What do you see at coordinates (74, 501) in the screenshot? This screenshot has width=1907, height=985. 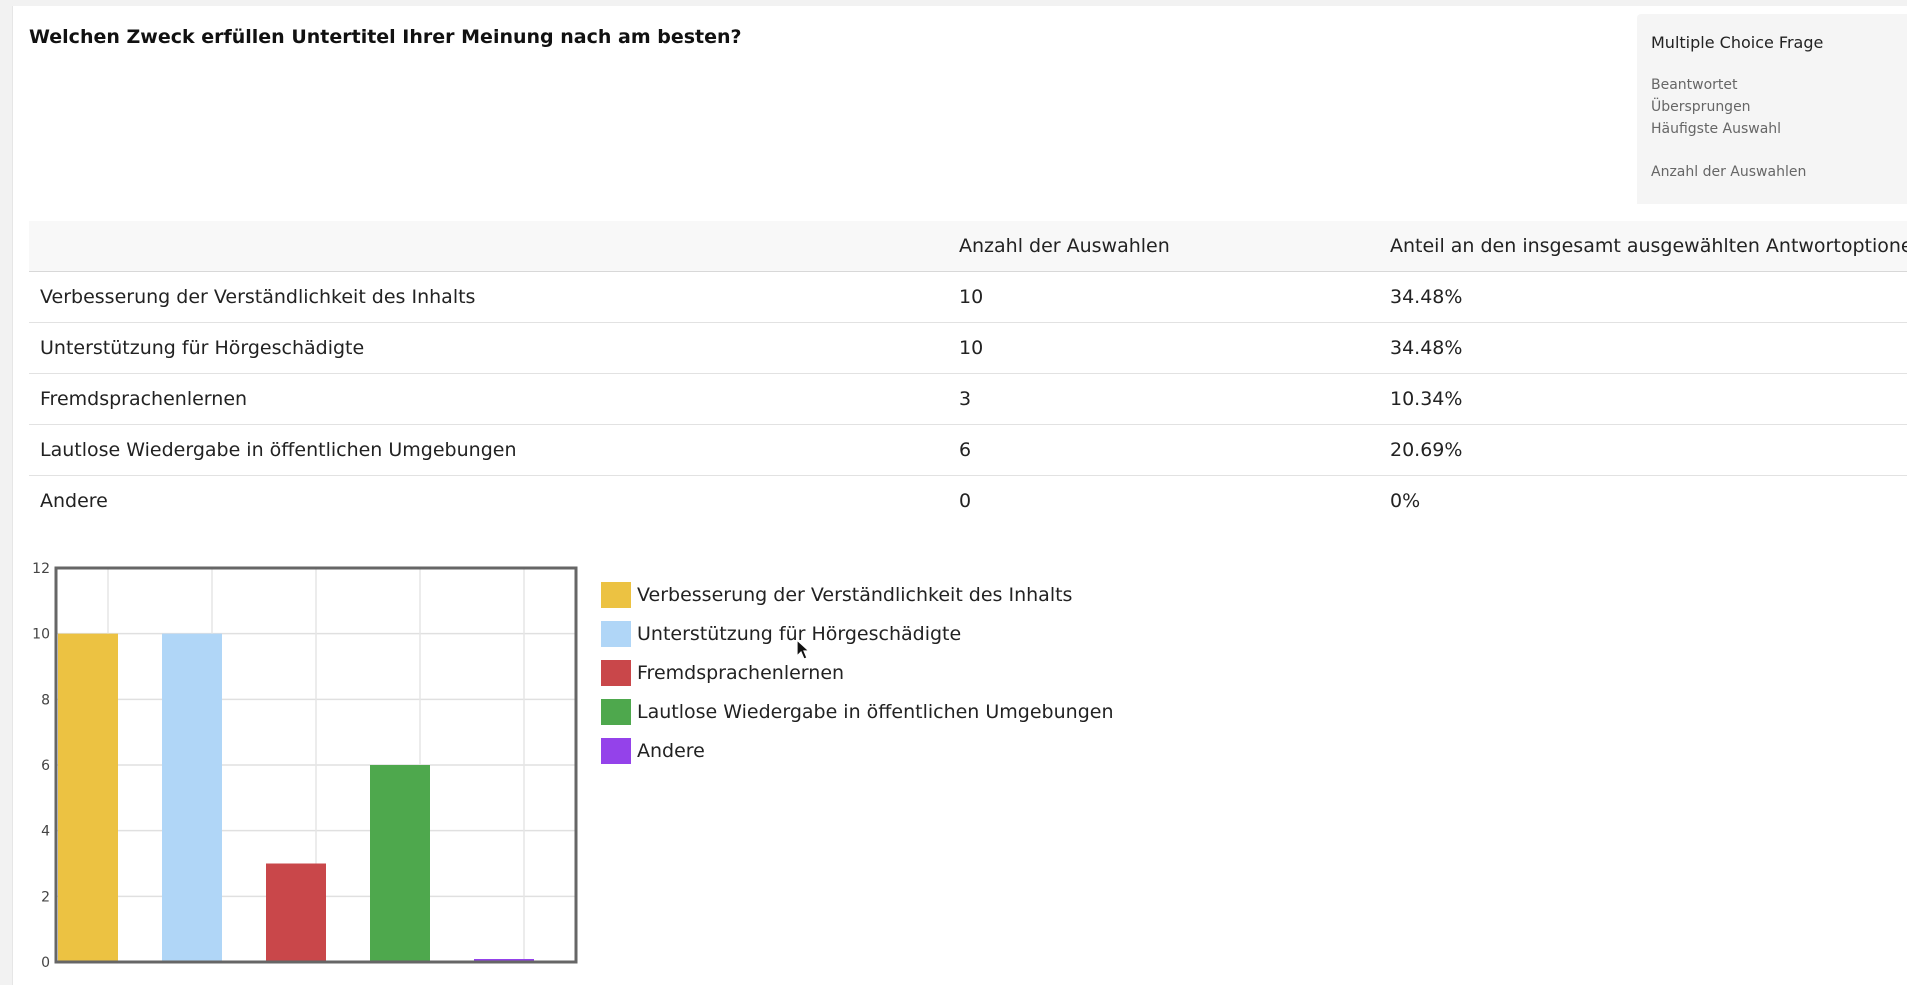 I see `row-label: Andere` at bounding box center [74, 501].